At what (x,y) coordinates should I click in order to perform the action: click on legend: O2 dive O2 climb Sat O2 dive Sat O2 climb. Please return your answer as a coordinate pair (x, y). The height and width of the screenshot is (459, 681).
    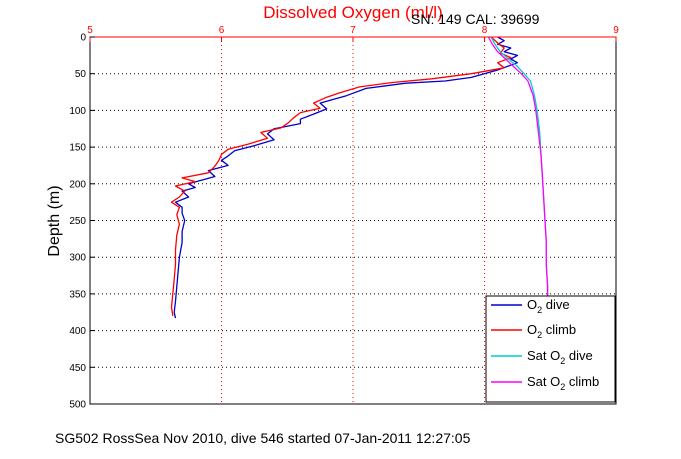
    Looking at the image, I should click on (550, 349).